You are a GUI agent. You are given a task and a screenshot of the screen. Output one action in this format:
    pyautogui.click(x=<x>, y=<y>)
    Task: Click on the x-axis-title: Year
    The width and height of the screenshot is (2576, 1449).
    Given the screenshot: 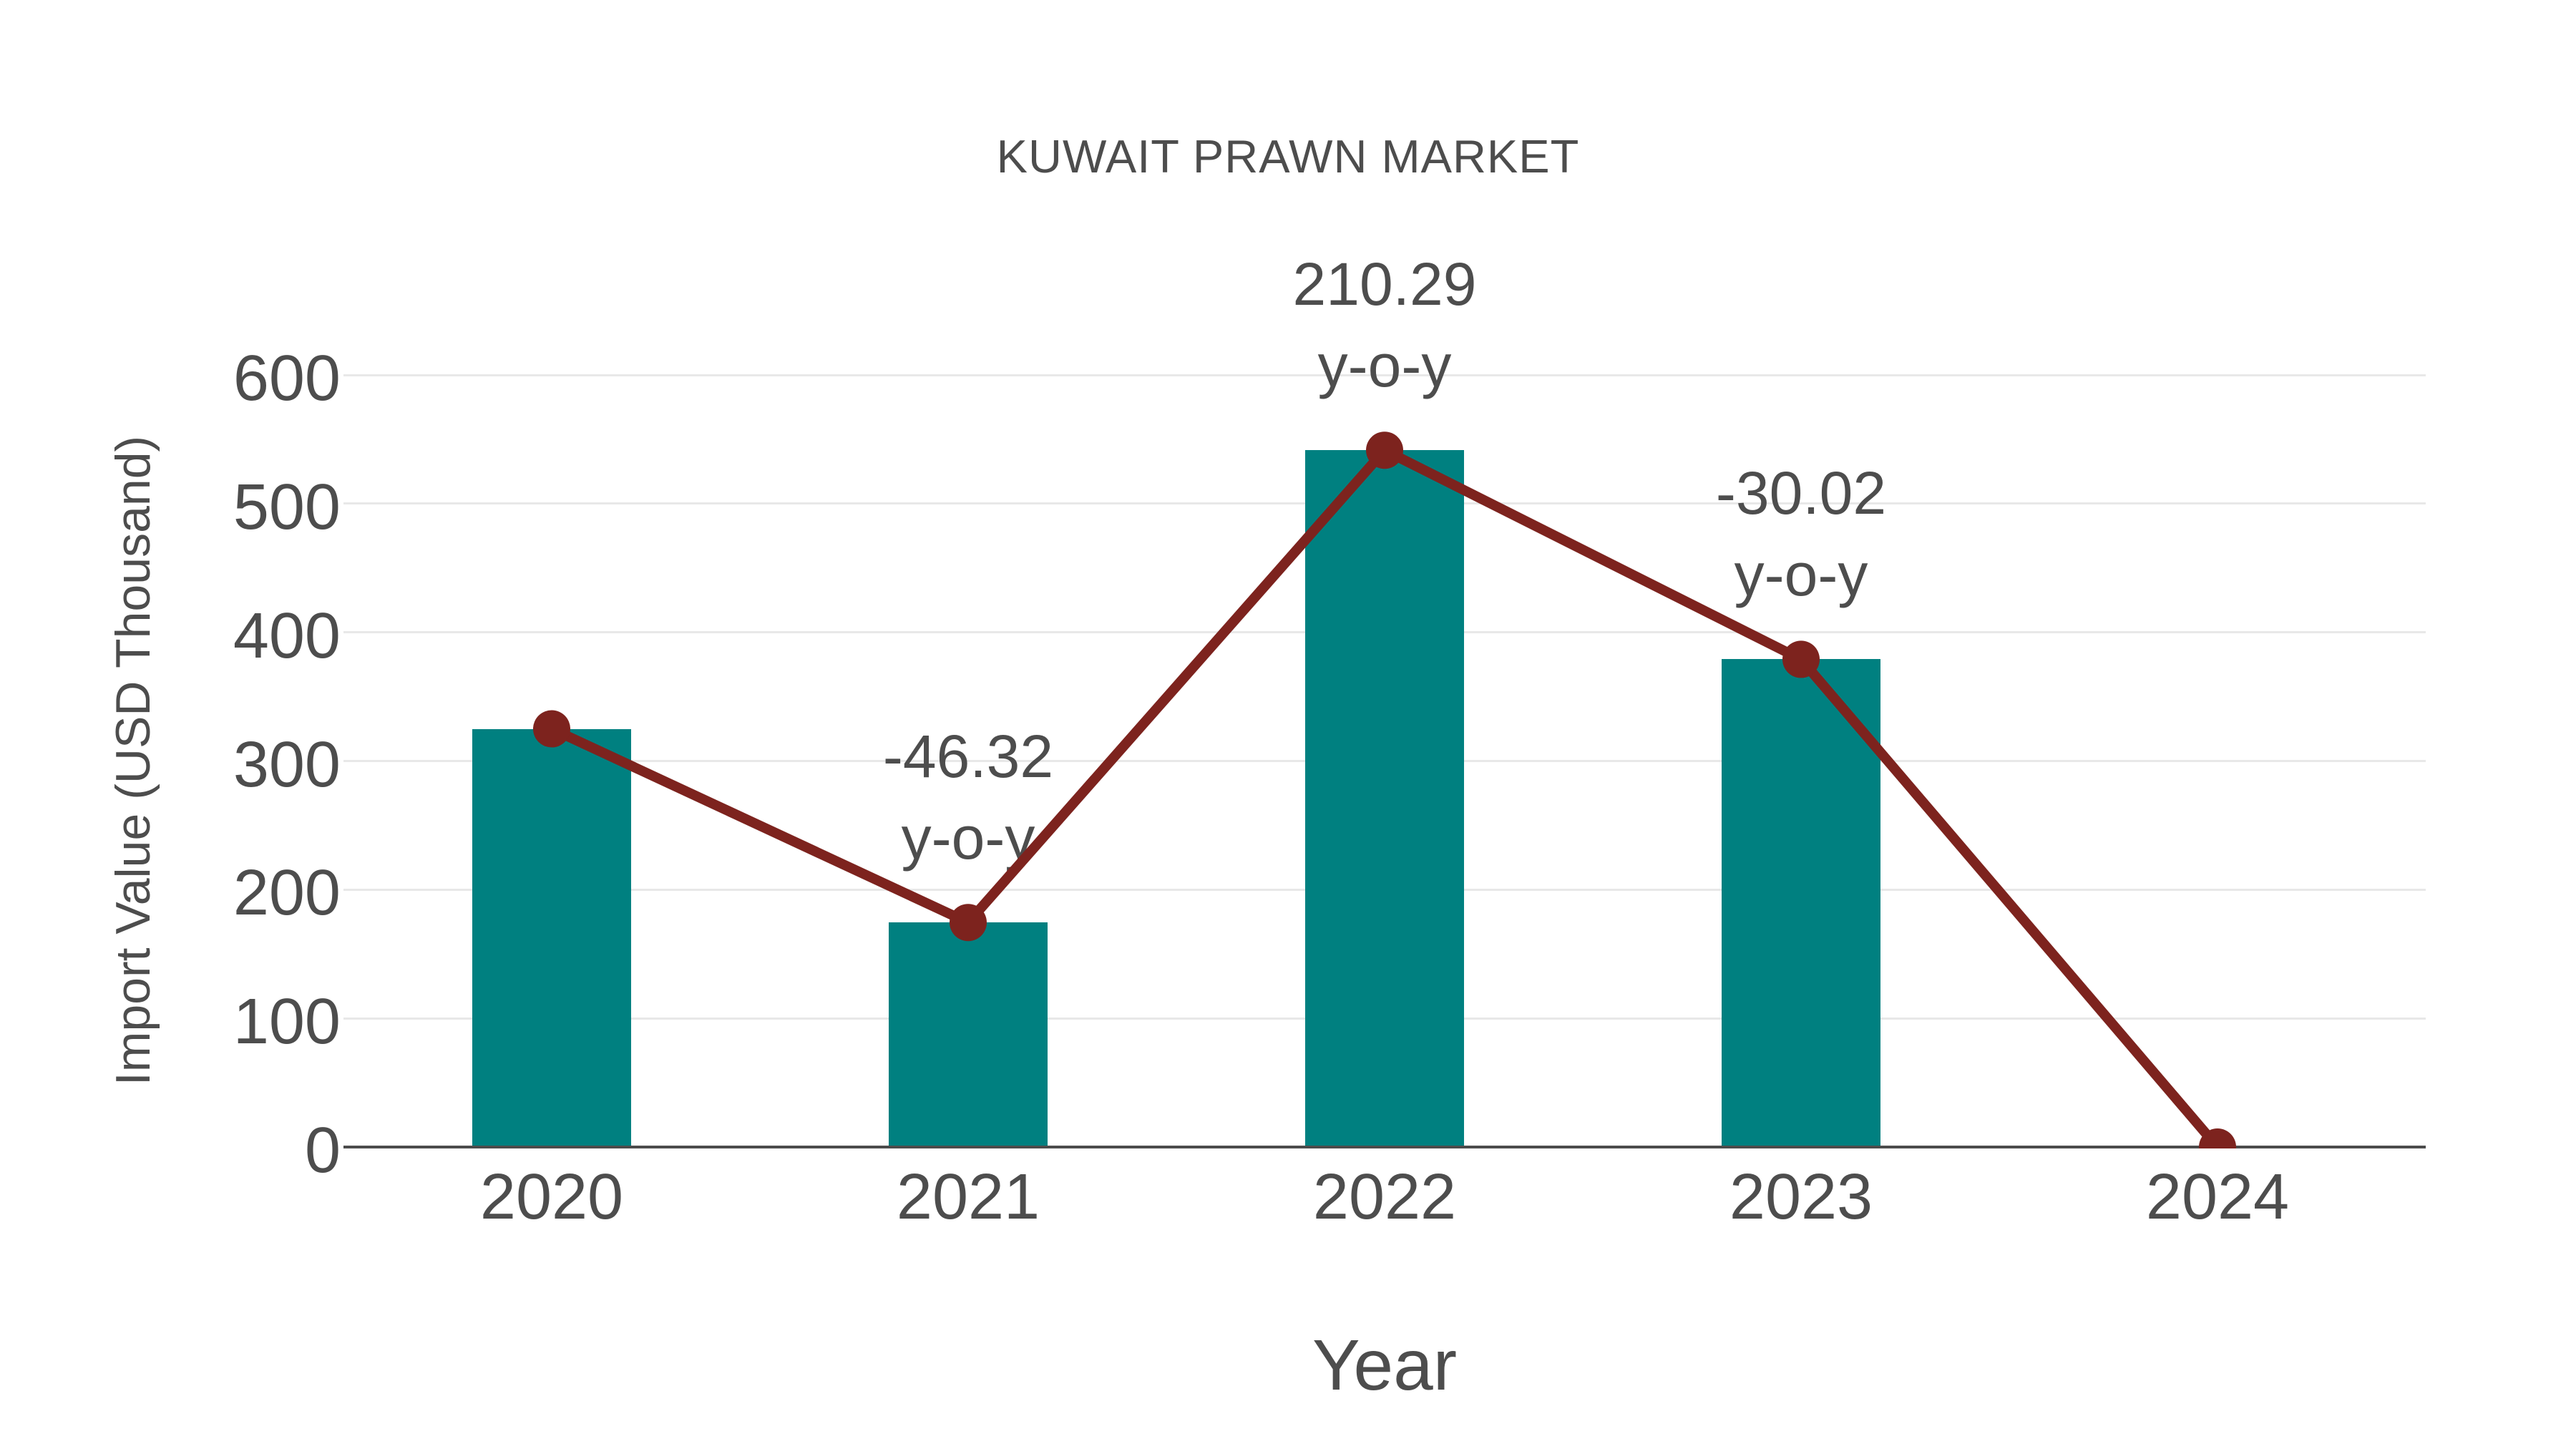 What is the action you would take?
    pyautogui.click(x=1385, y=1365)
    